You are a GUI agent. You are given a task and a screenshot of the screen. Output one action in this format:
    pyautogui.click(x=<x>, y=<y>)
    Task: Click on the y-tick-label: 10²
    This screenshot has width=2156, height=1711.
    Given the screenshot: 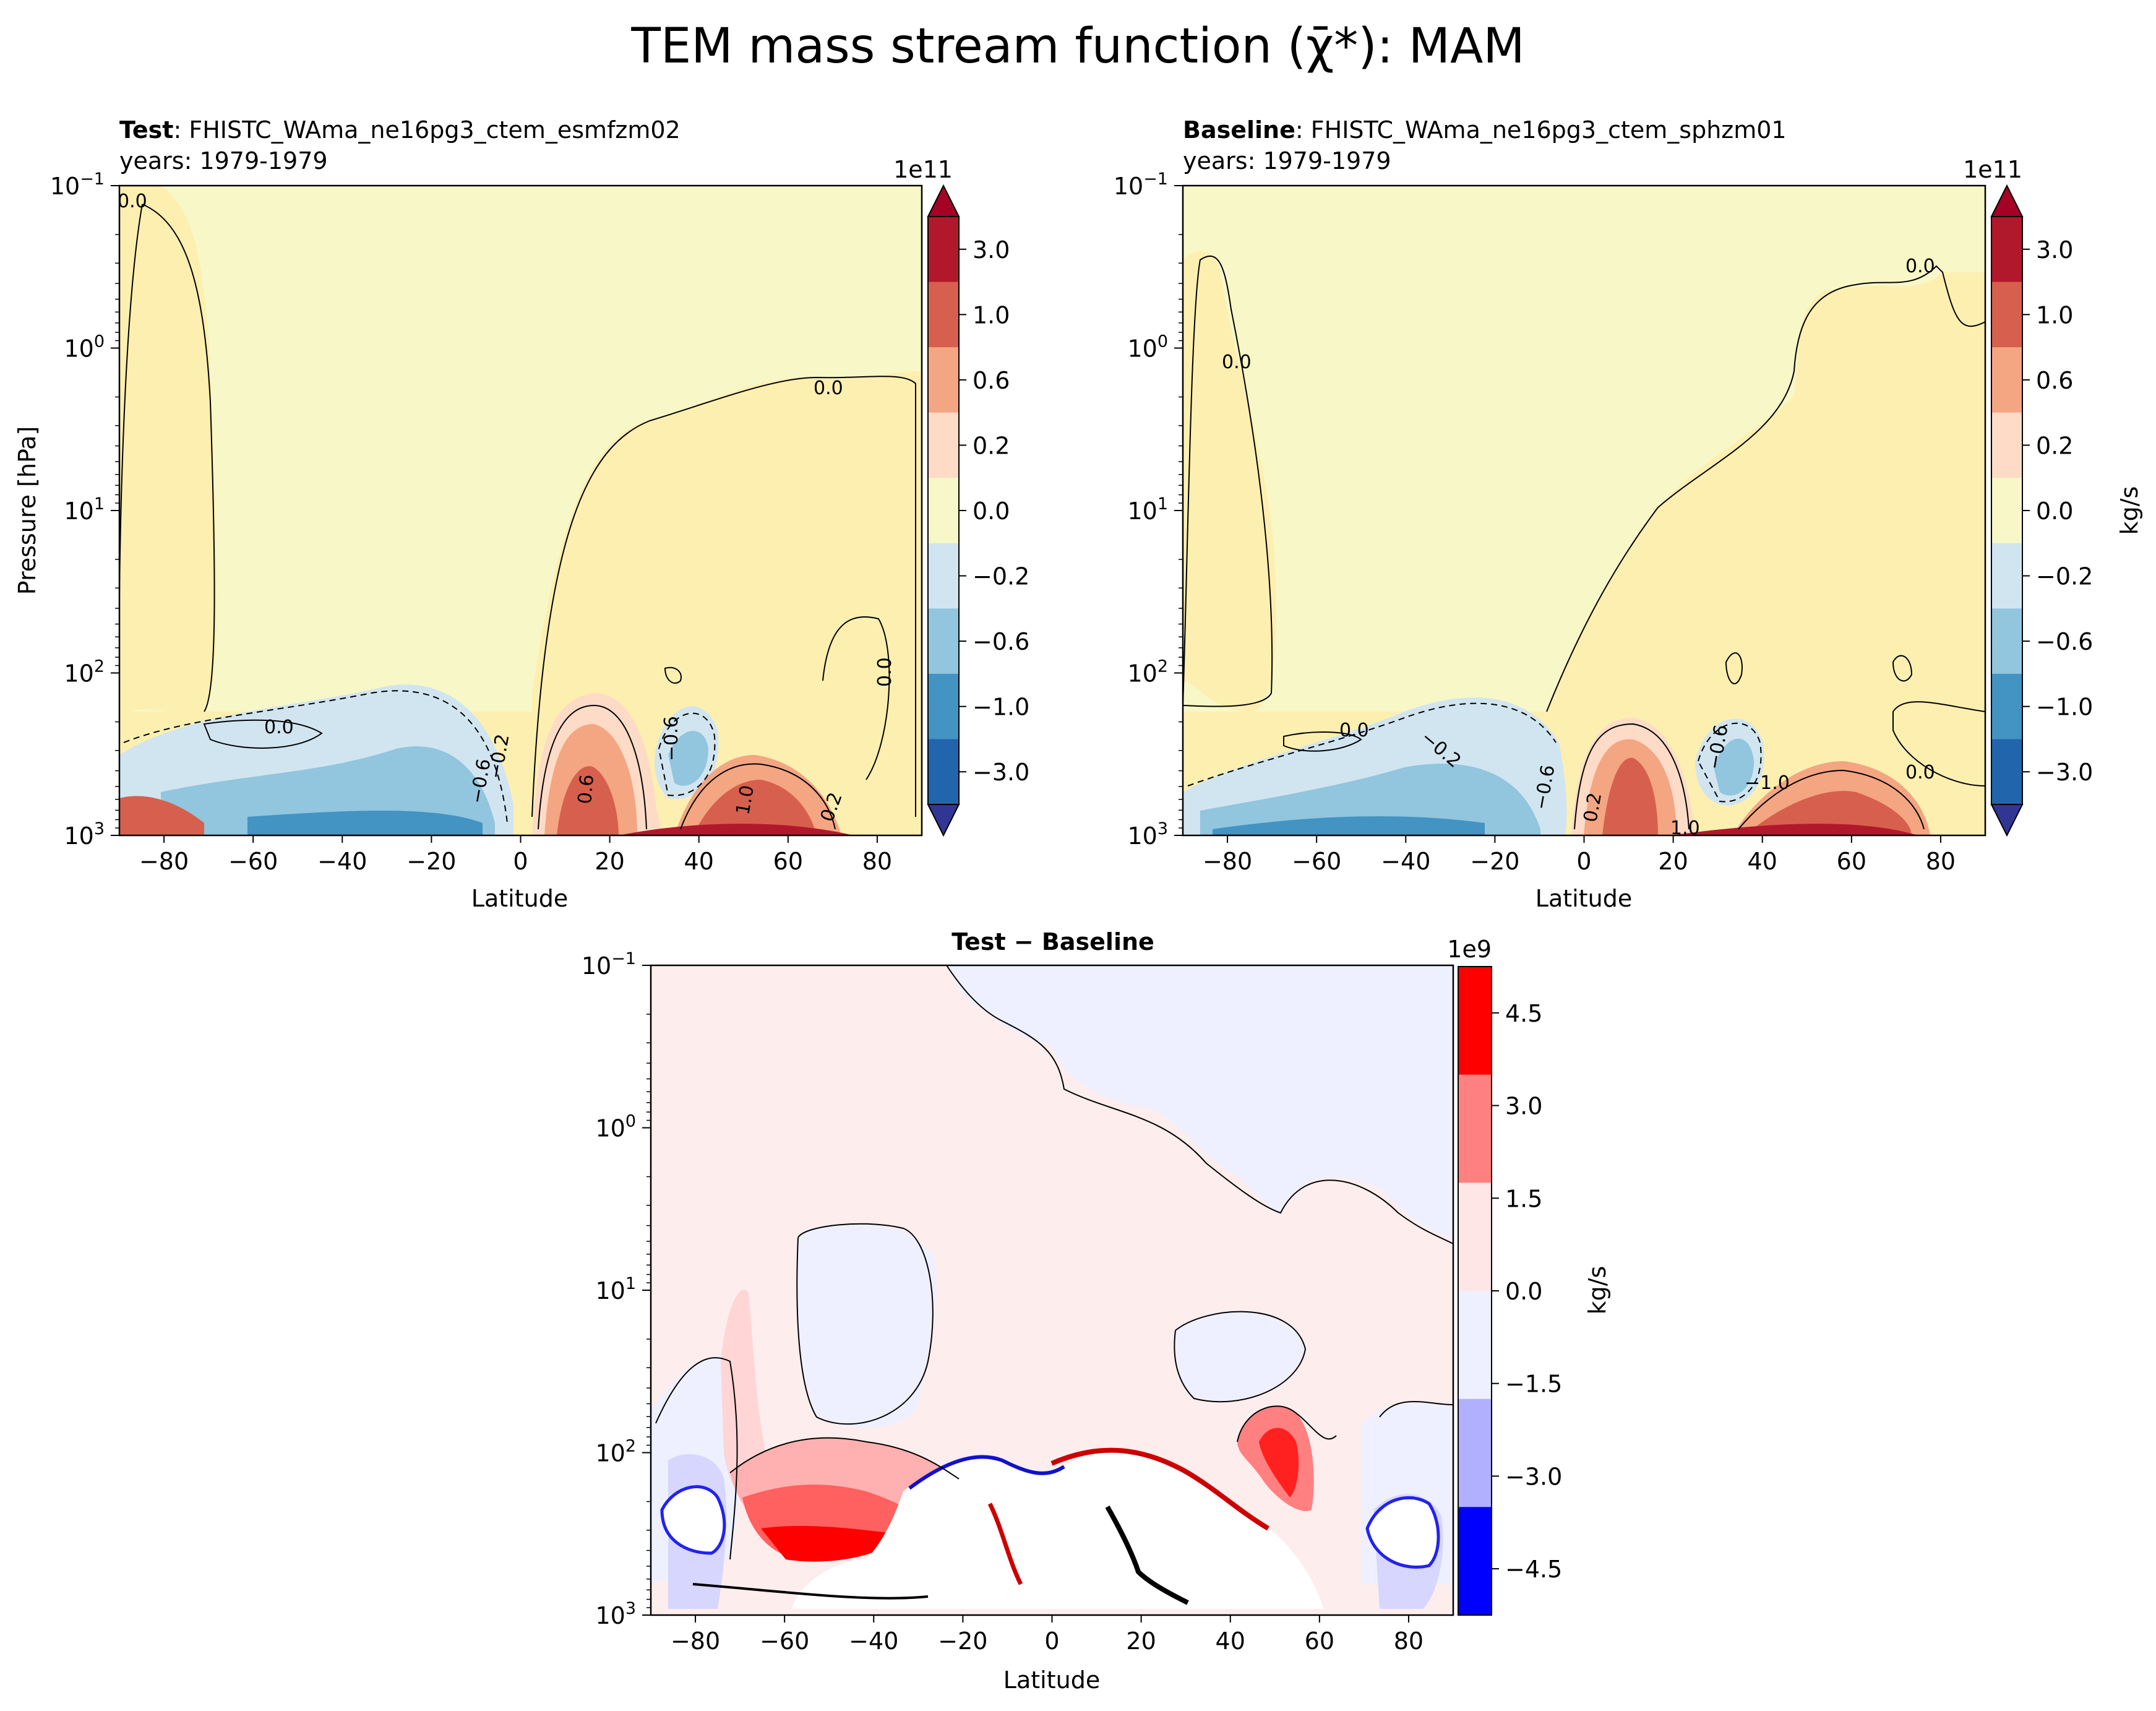 What is the action you would take?
    pyautogui.click(x=1147, y=672)
    